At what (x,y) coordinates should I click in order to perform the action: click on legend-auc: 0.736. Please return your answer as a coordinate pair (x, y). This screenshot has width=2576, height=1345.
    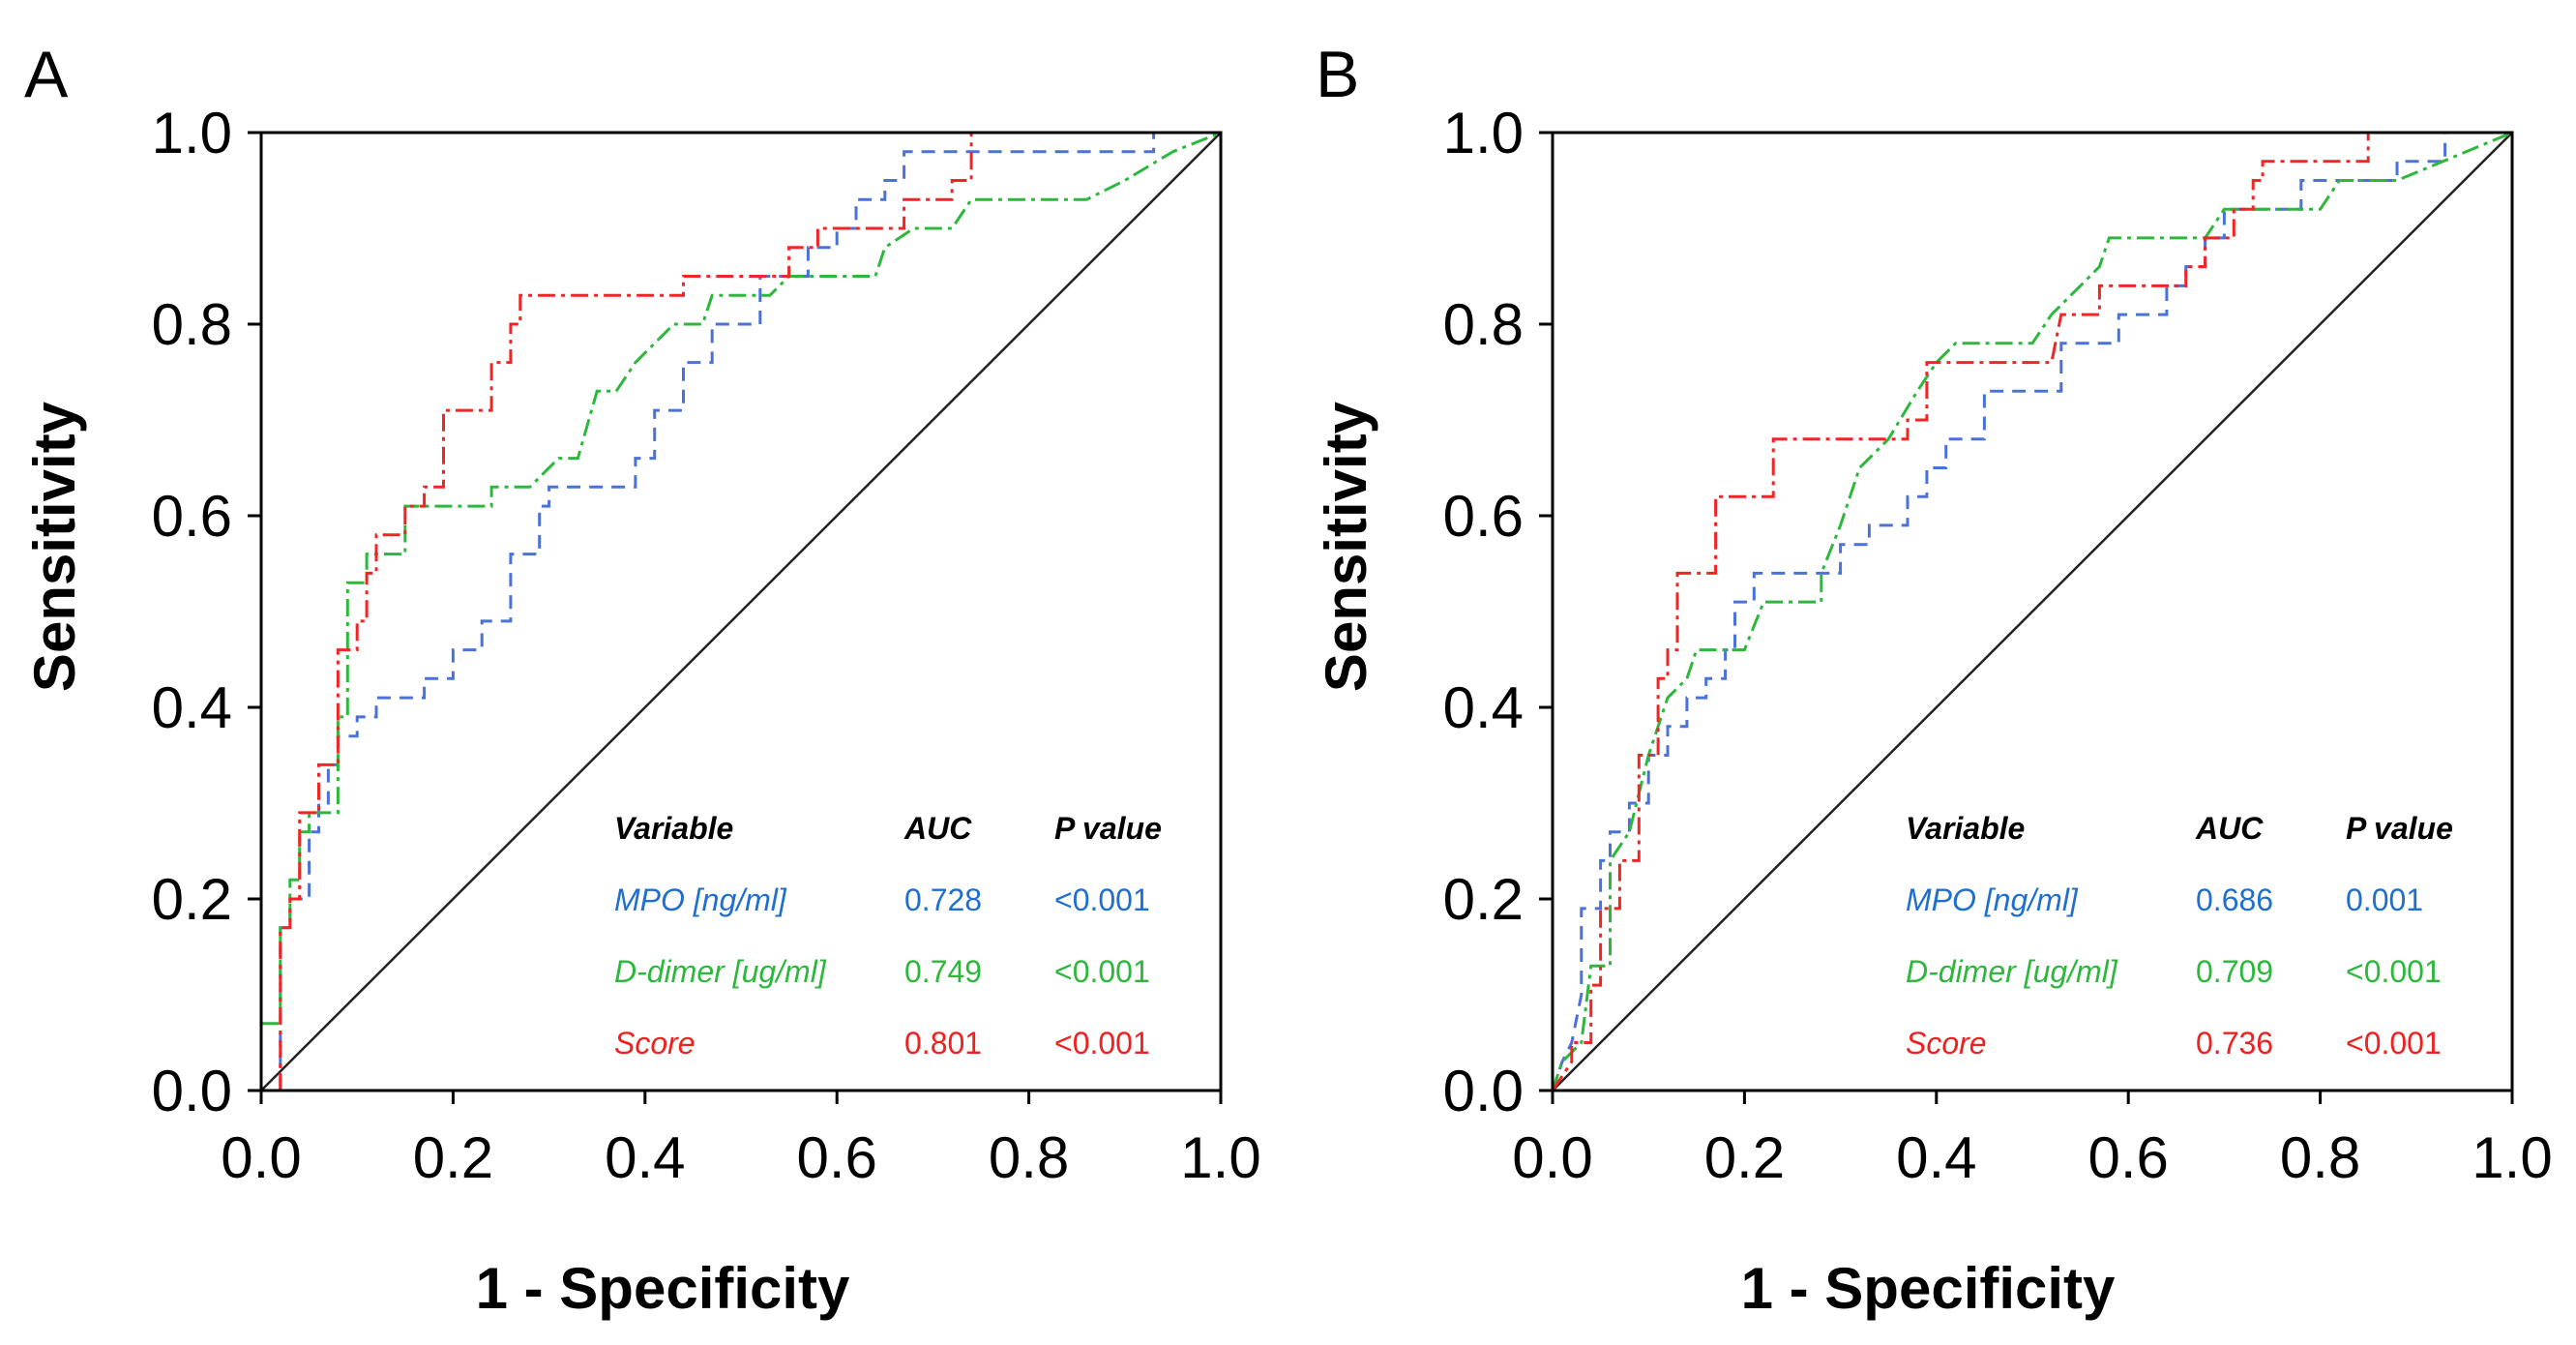
    Looking at the image, I should click on (2234, 1043).